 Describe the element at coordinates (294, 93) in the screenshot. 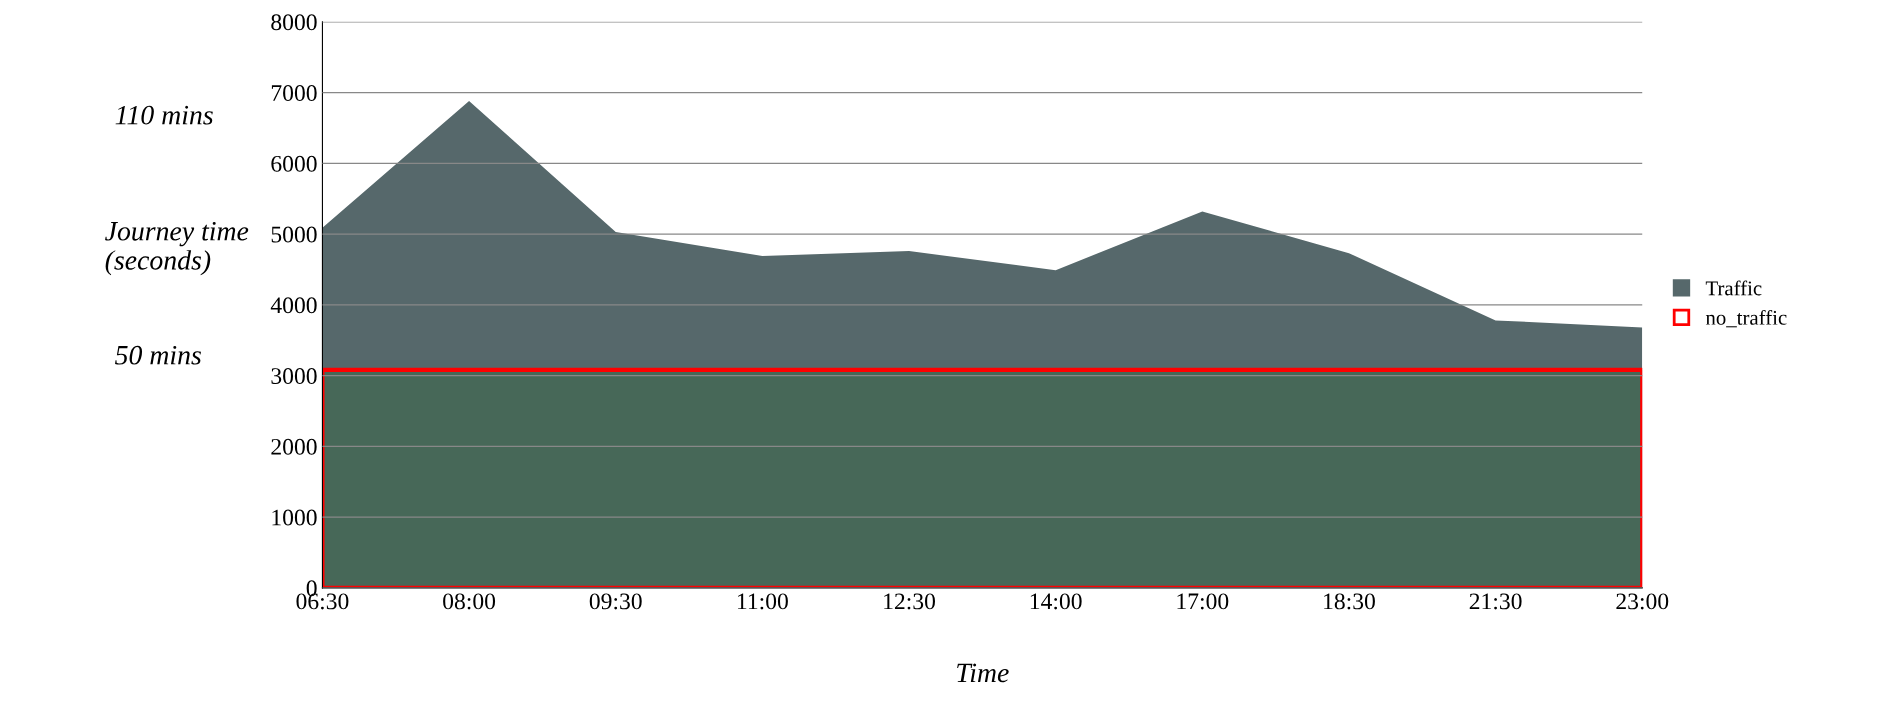

I see `y-tick-label: 7000` at that location.